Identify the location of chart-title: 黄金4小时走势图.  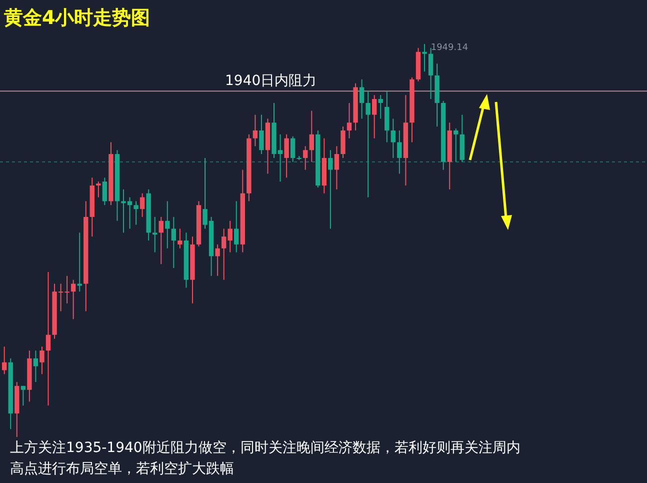
(76, 18).